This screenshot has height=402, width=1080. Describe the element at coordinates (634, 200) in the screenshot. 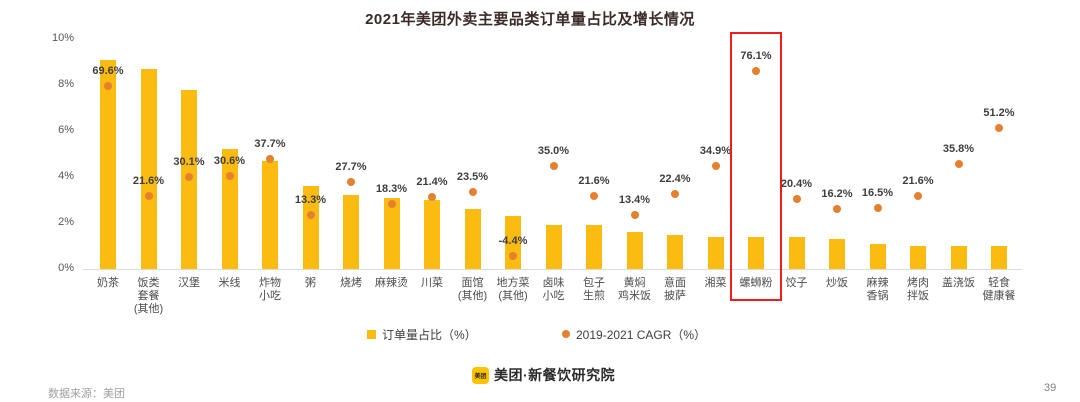

I see `cagr-value-label: 13.4%` at that location.